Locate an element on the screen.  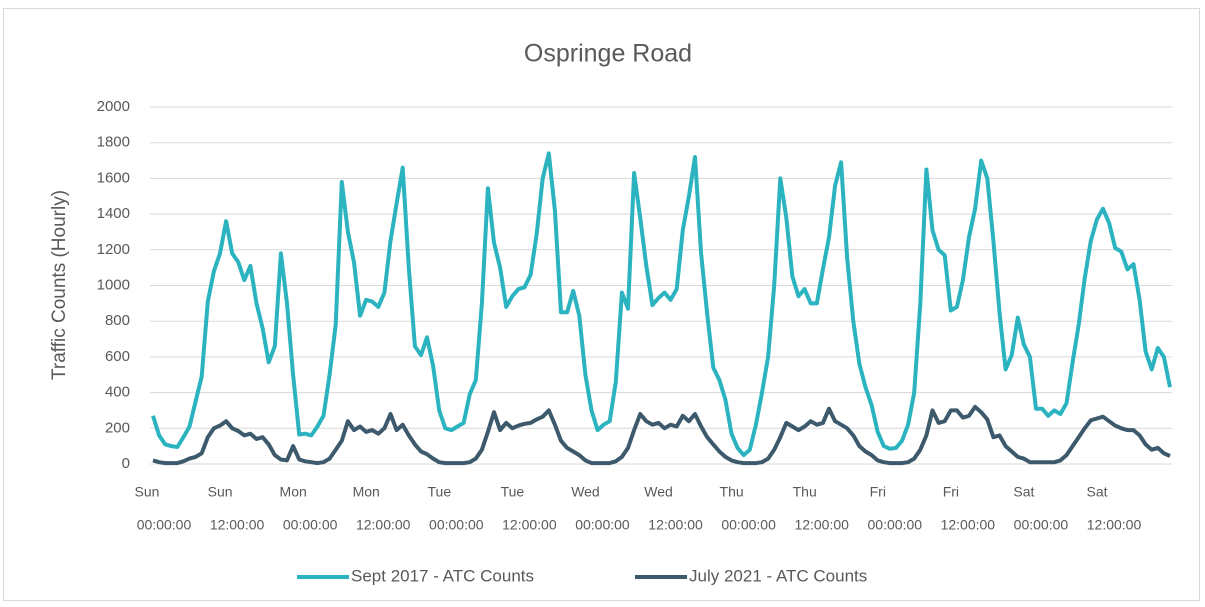
y-axis-label: Traffic Counts (Hourly) is located at coordinates (59, 285).